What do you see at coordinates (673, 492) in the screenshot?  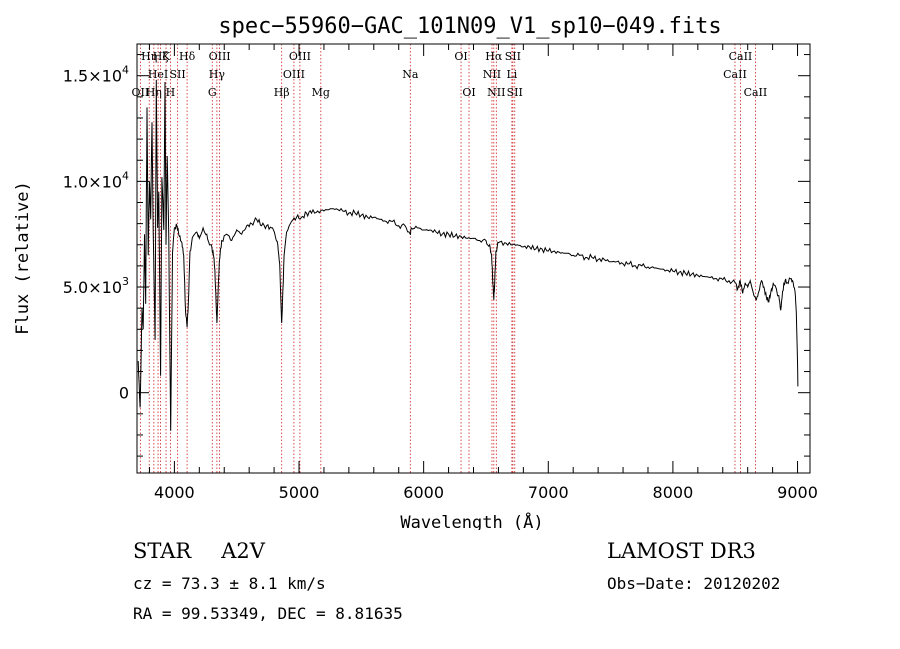 I see `x-tick-label-4: 8000` at bounding box center [673, 492].